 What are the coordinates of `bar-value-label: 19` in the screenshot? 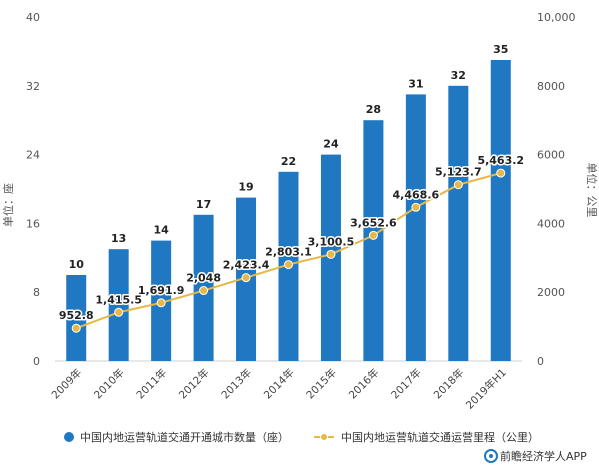 It's located at (245, 187).